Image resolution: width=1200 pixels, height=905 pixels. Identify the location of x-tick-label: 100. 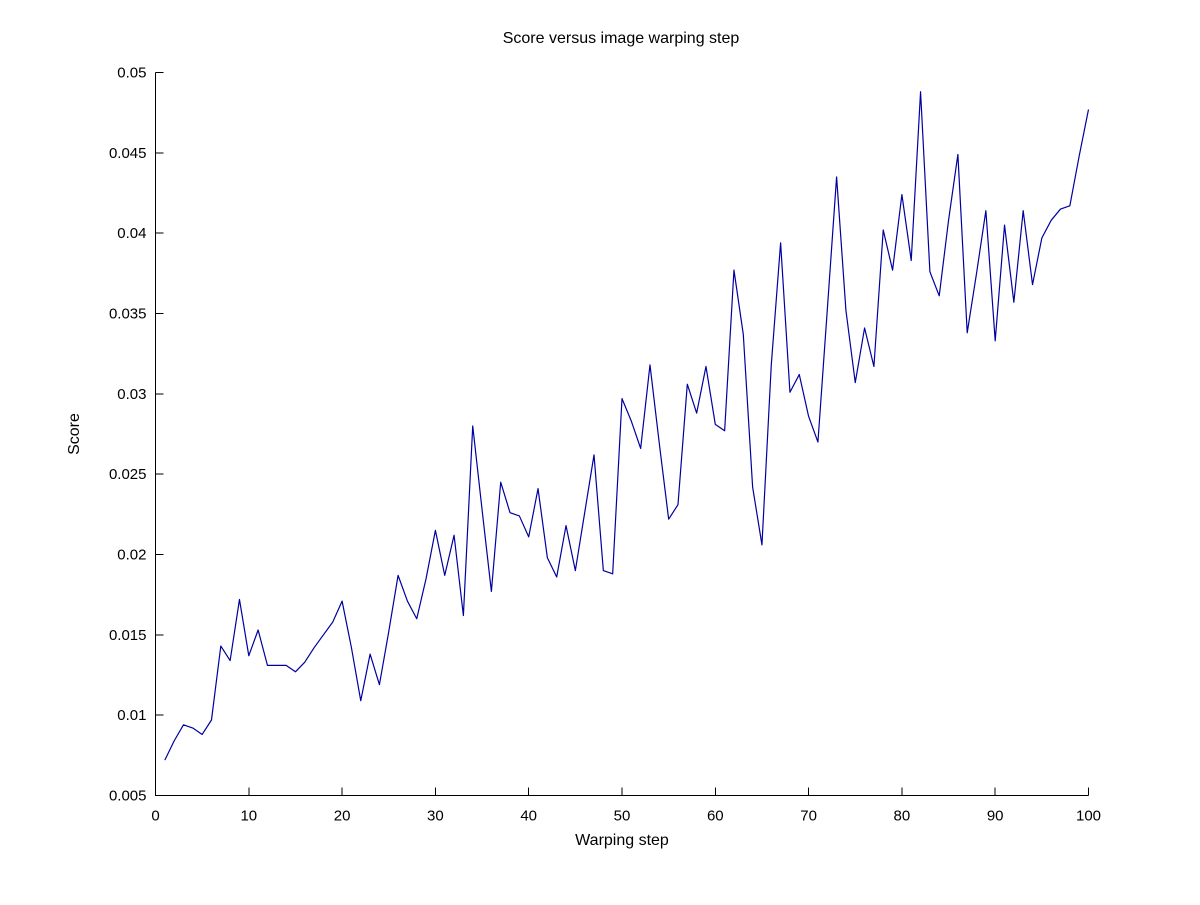
(1088, 816).